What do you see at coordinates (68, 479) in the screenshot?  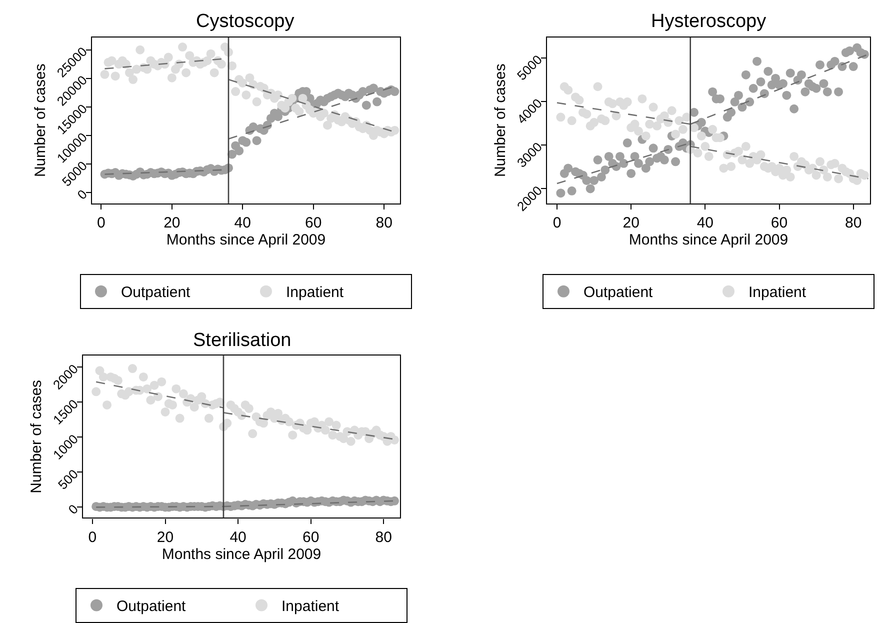 I see `y-tick-label: 500` at bounding box center [68, 479].